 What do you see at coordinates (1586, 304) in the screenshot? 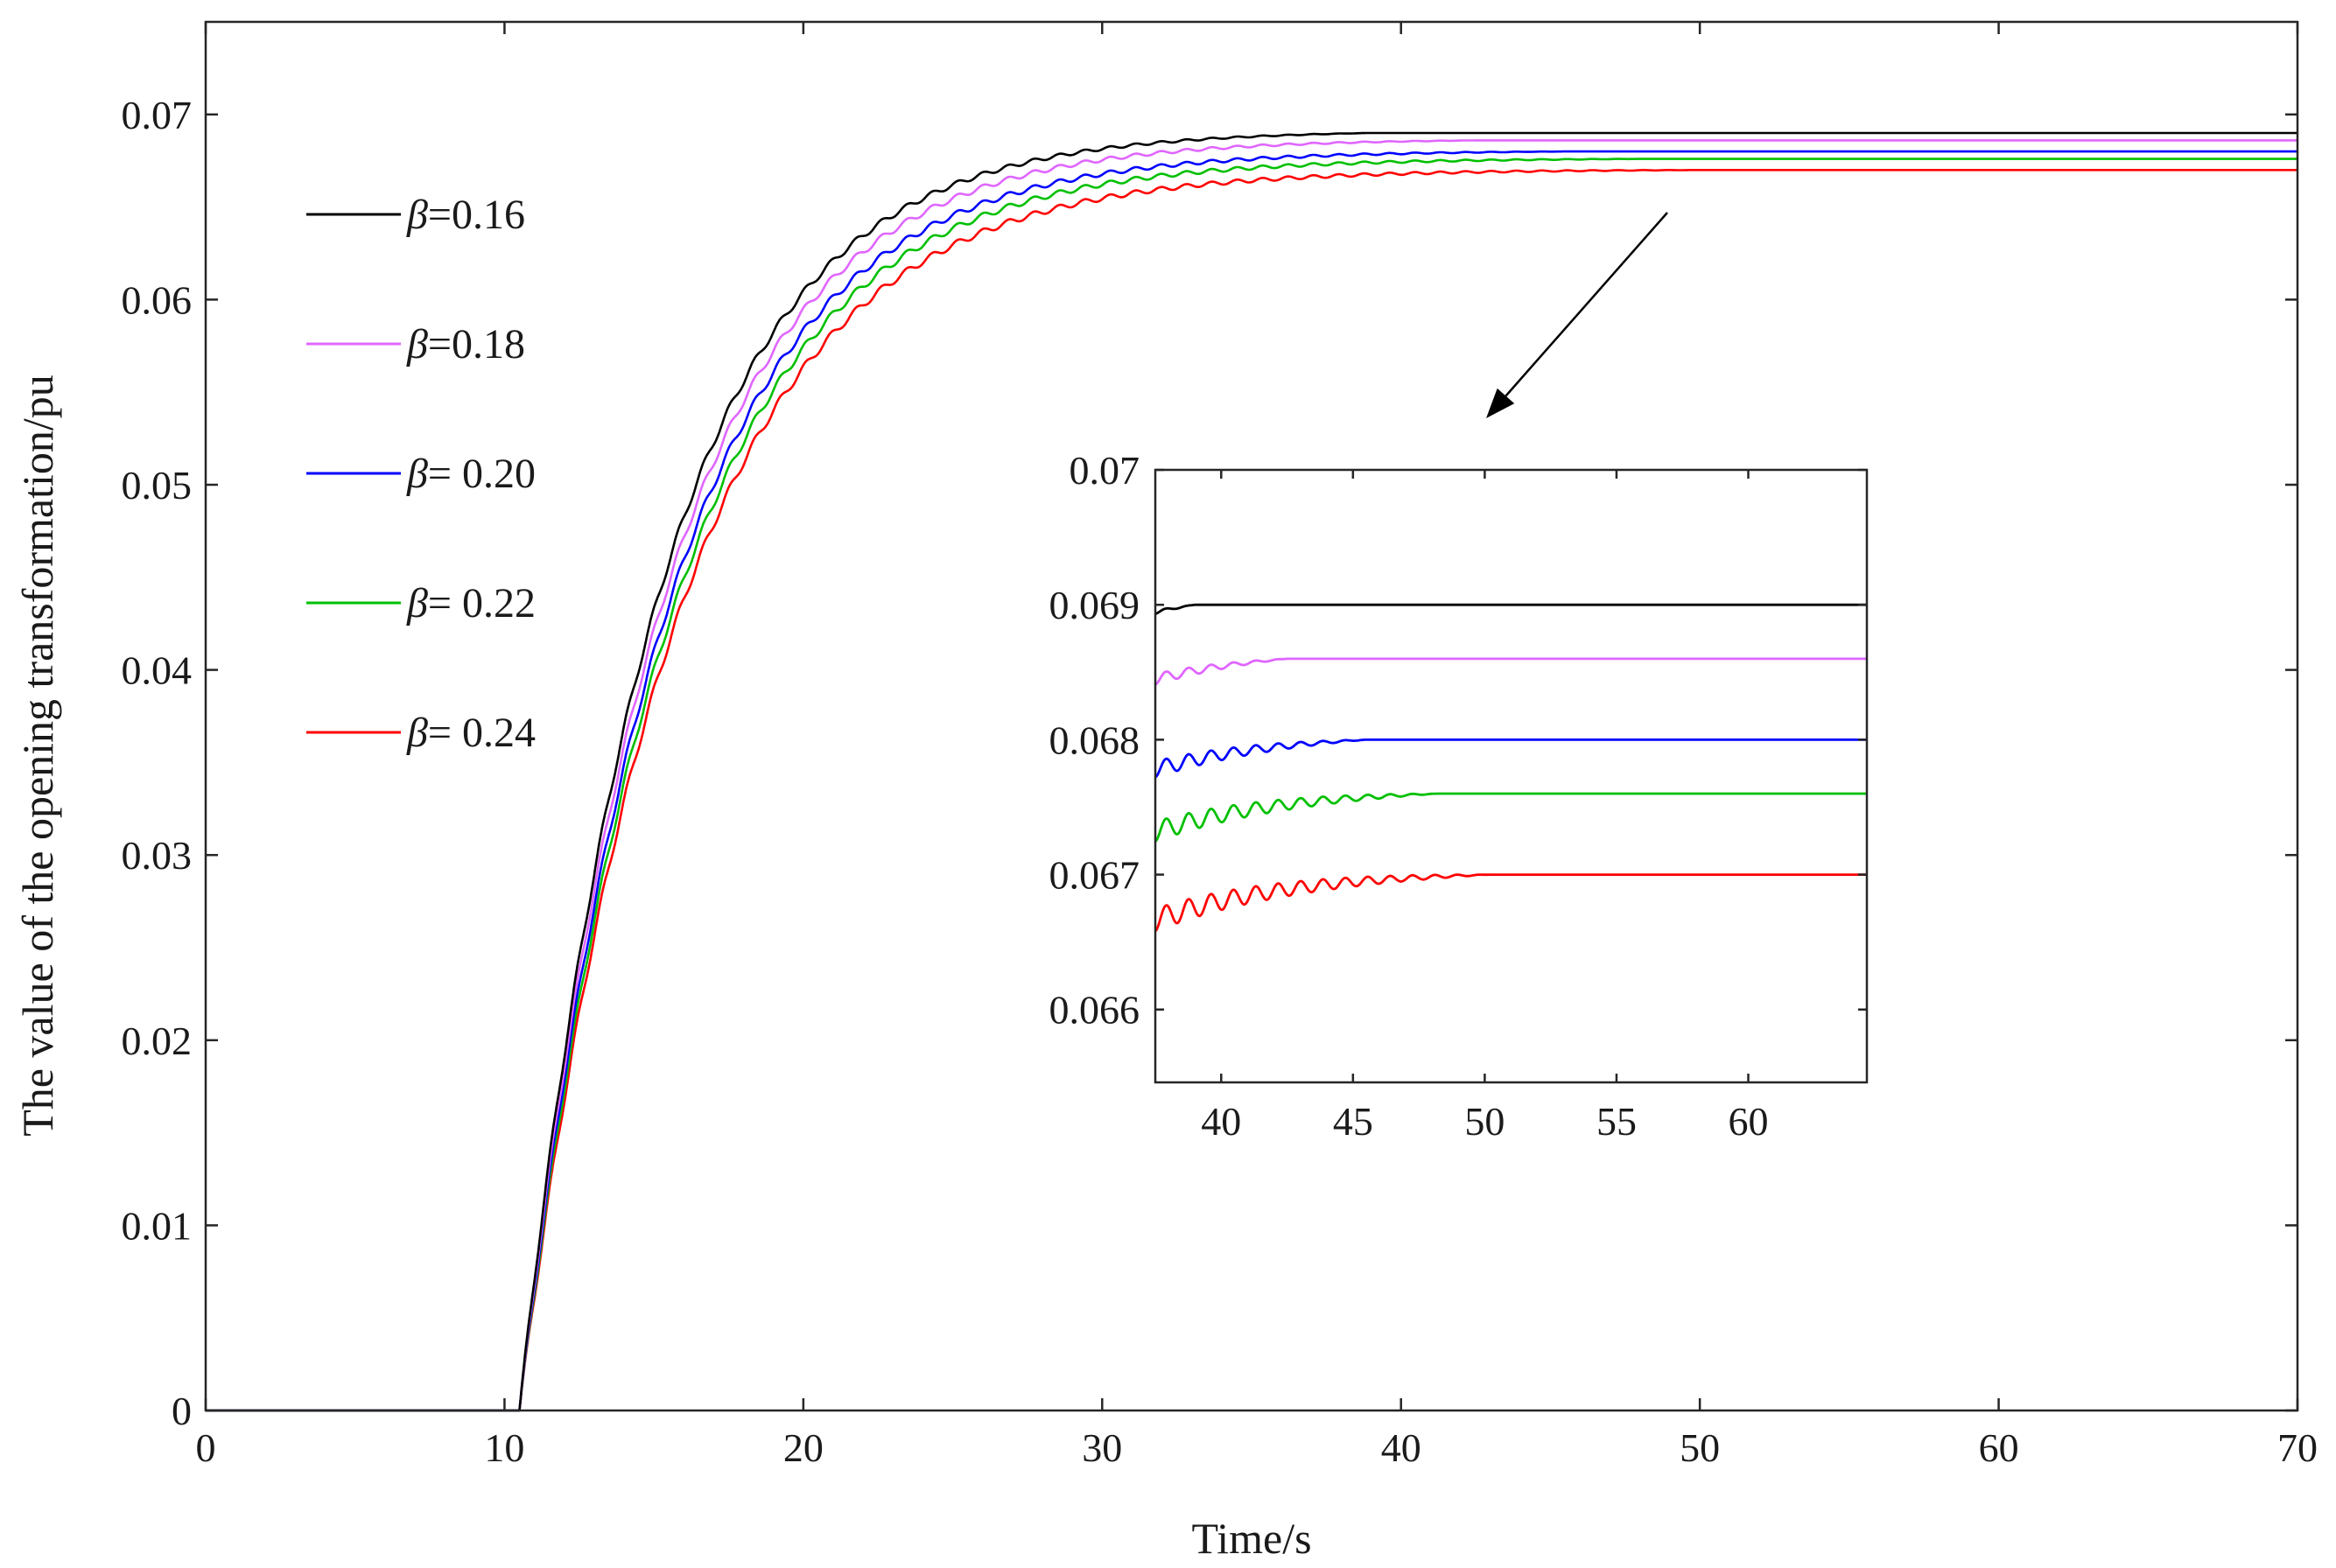
I see `zoom-arrow-line` at bounding box center [1586, 304].